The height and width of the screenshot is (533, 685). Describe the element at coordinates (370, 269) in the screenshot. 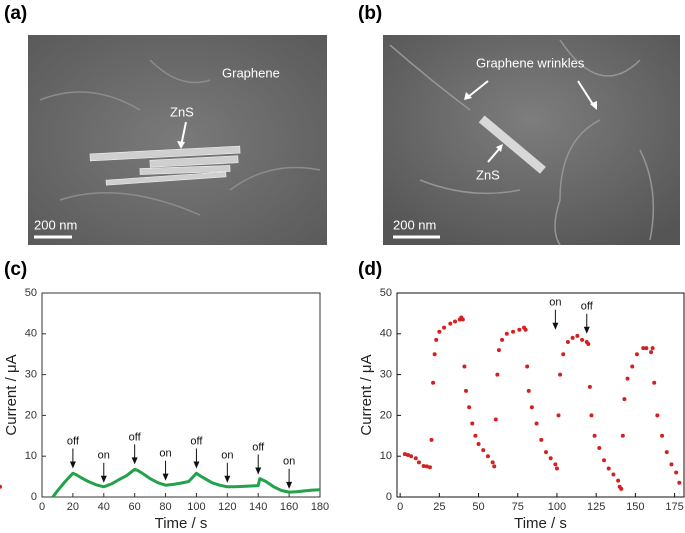

I see `panel-label: (d)` at that location.